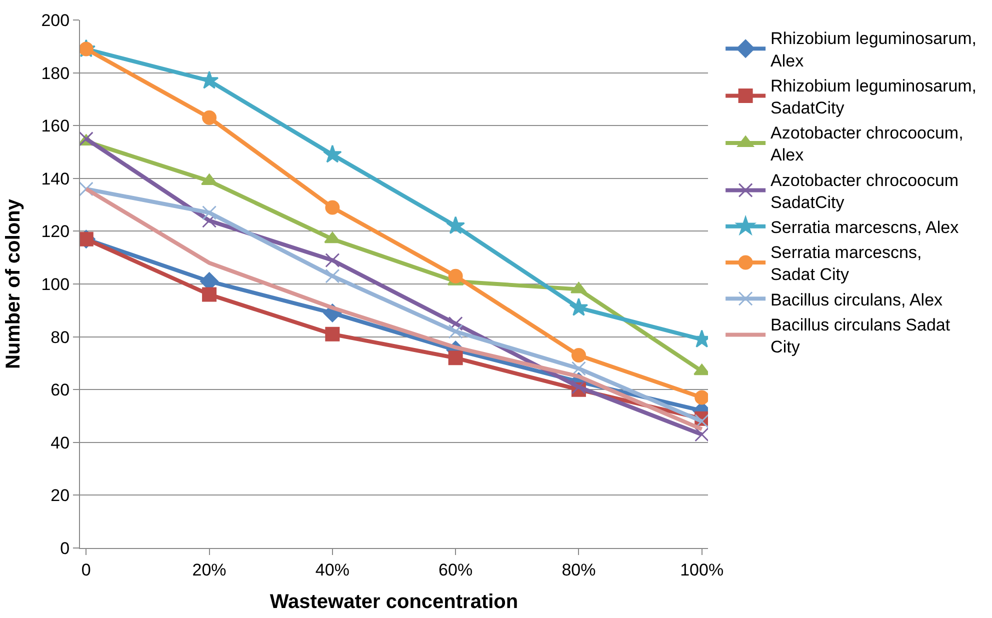 Image resolution: width=992 pixels, height=618 pixels. I want to click on y-tick-label: 180, so click(55, 73).